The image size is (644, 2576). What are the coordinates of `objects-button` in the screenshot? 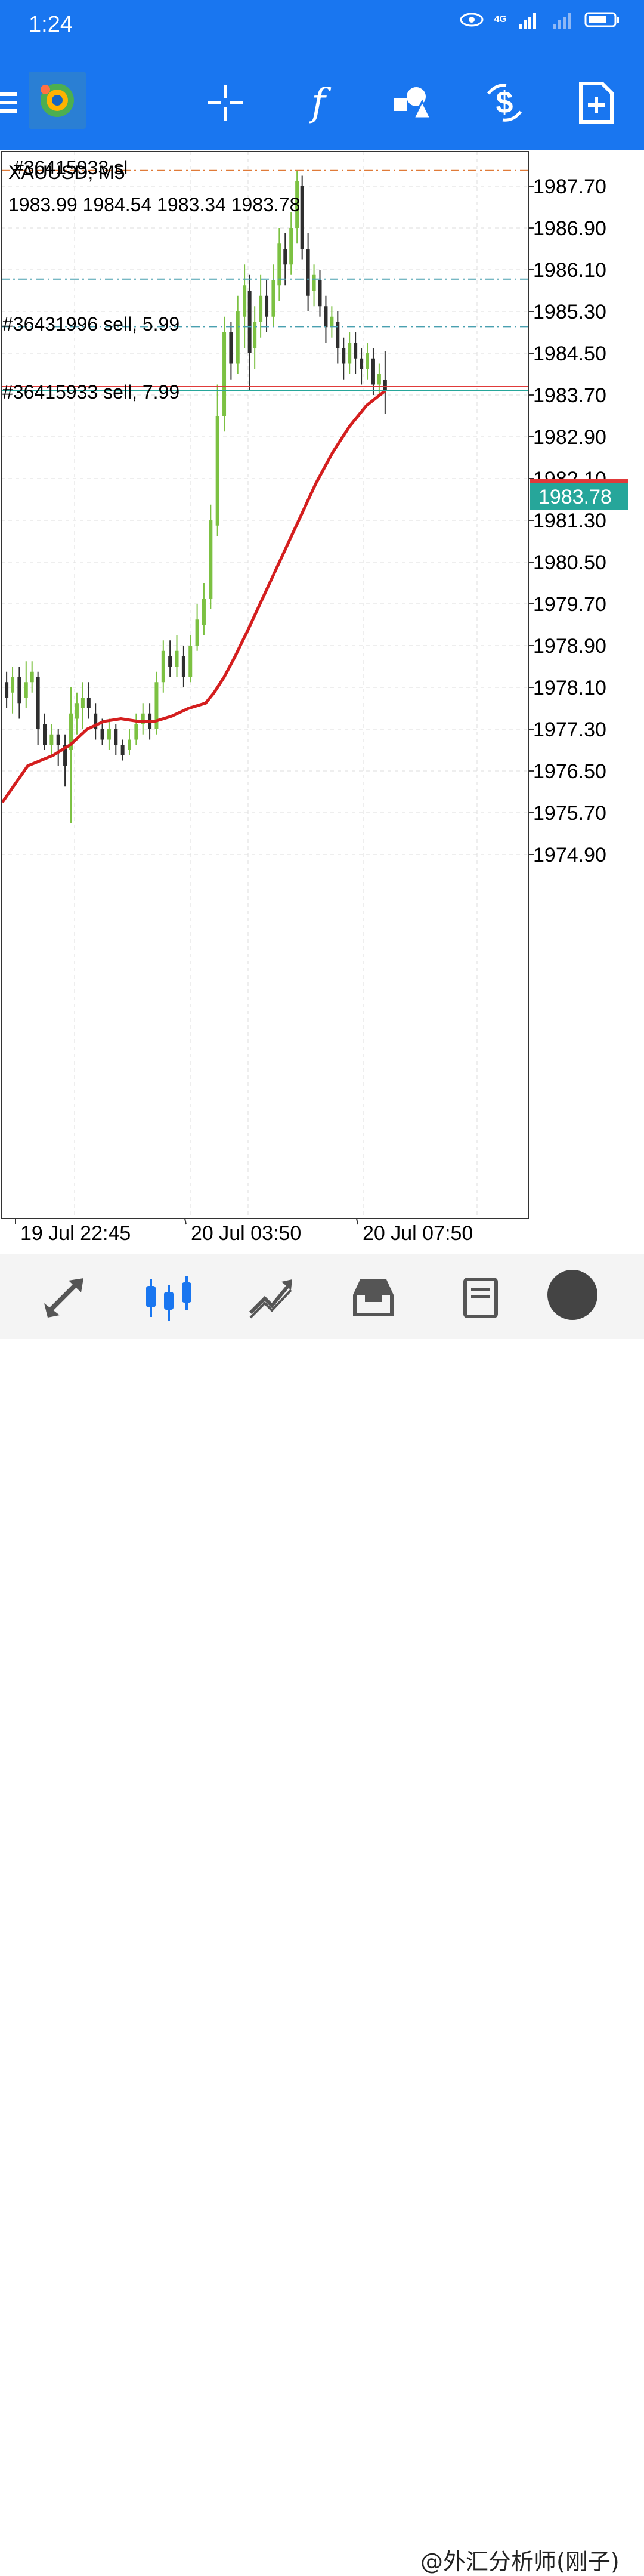 It's located at (412, 103).